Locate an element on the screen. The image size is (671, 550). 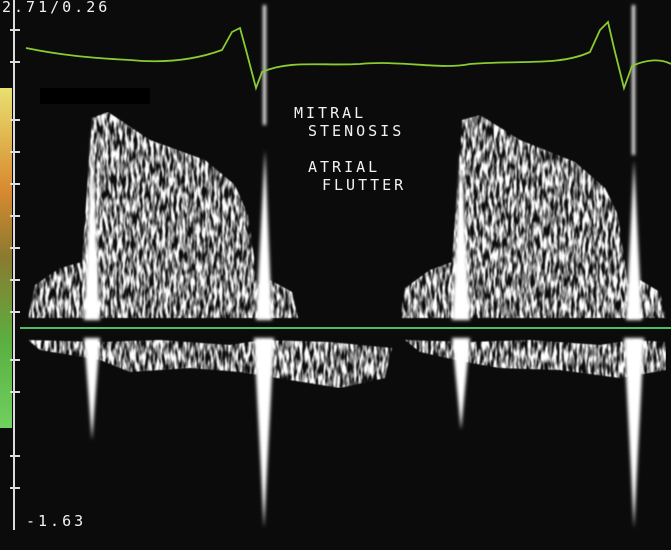
diagnosis: STENOSIS is located at coordinates (356, 131).